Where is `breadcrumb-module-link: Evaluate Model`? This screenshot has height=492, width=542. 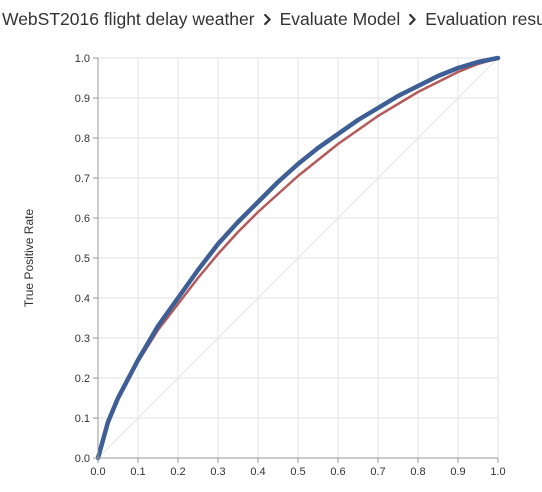 breadcrumb-module-link: Evaluate Model is located at coordinates (340, 18).